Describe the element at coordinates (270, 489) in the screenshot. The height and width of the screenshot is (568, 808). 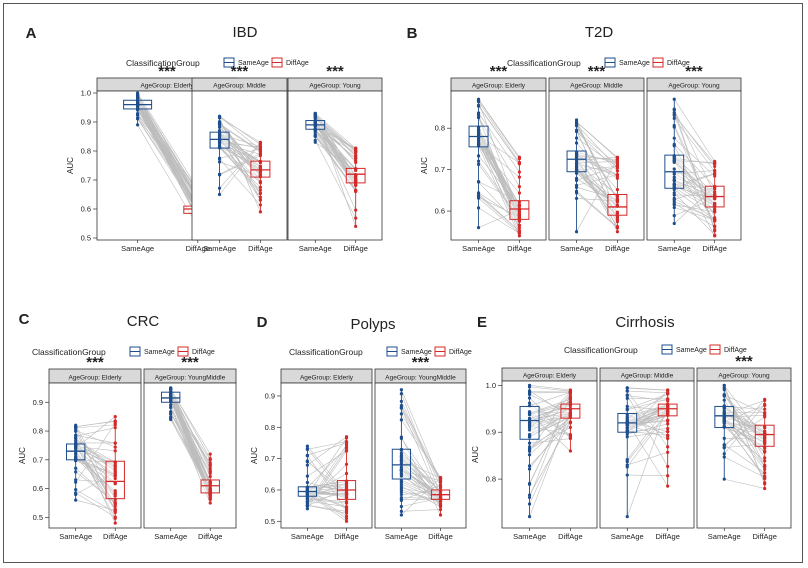
I see `y-tick-label-3-1: 0.6` at that location.